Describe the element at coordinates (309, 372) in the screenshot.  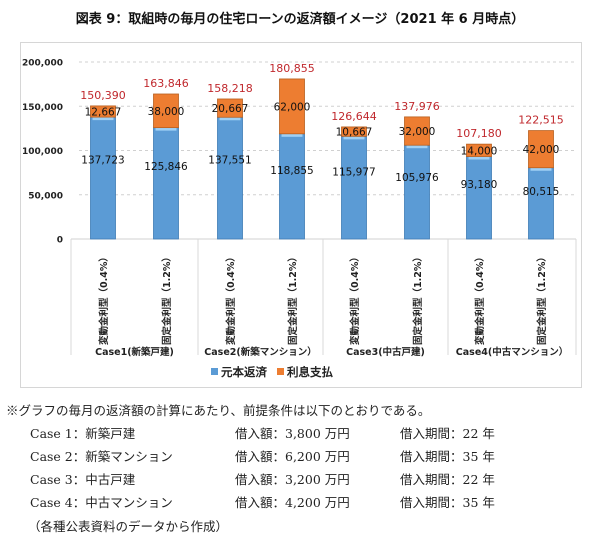
I see `legend-label: 利息支払` at that location.